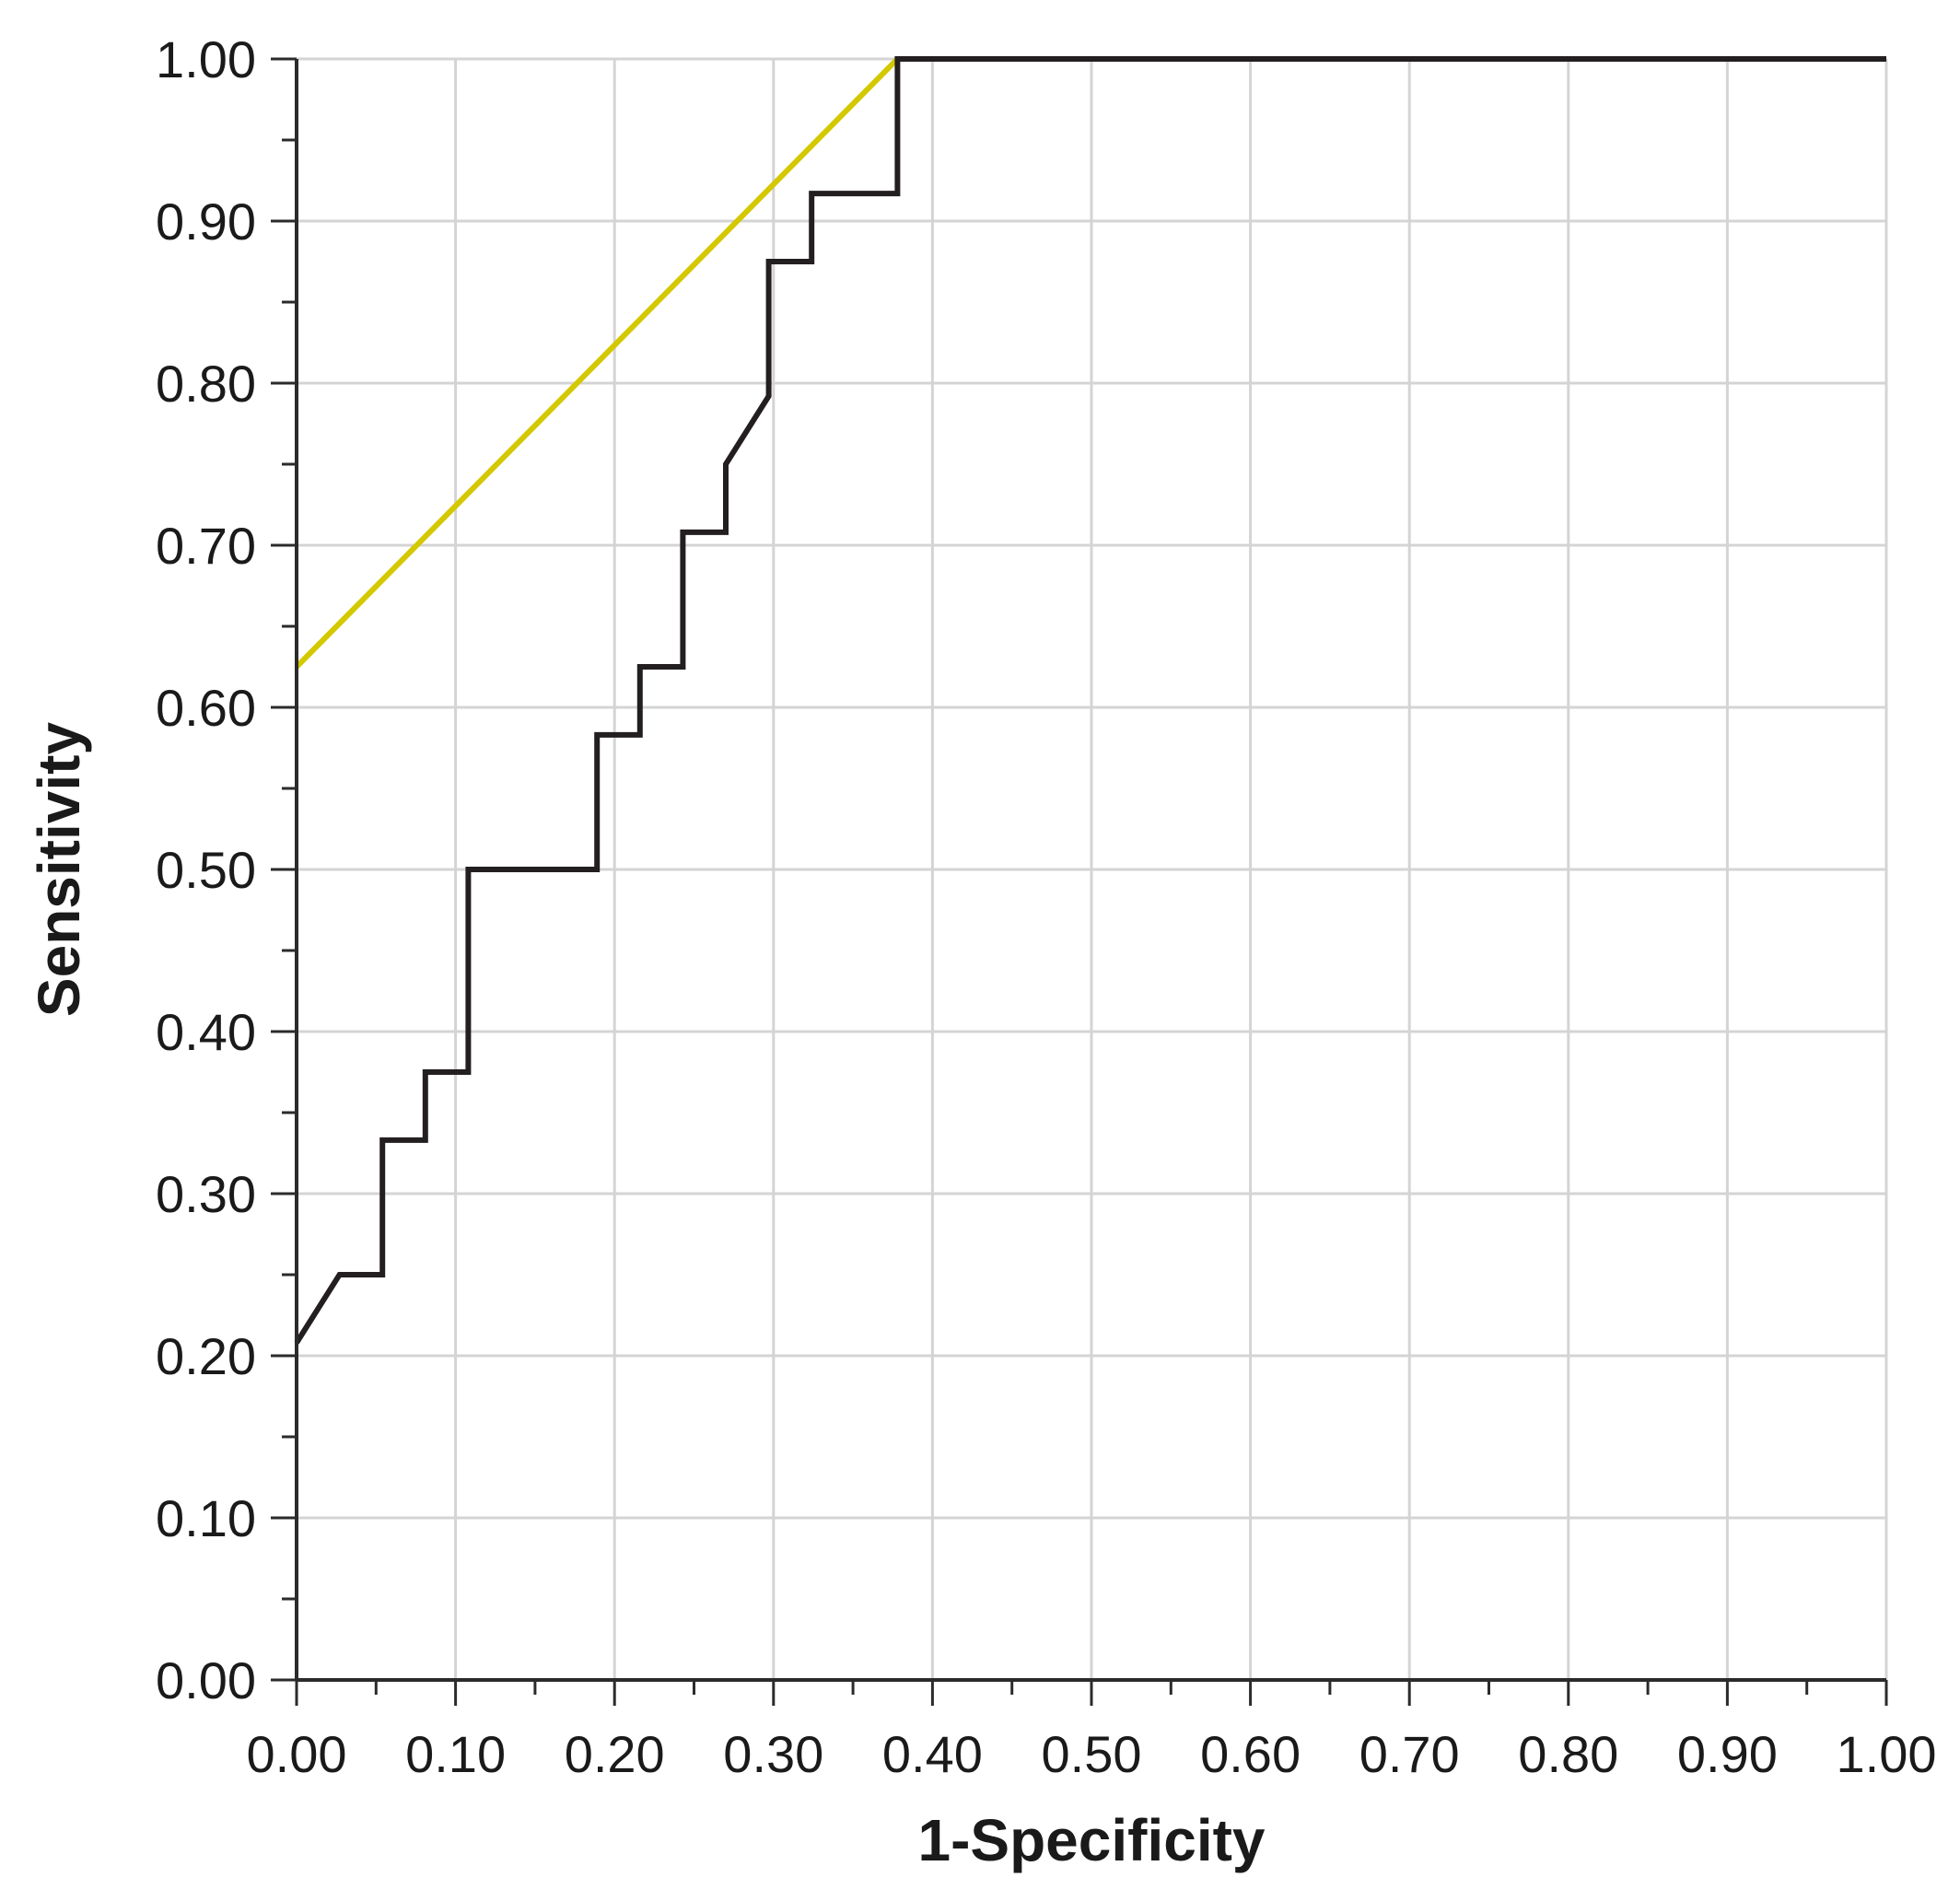  Describe the element at coordinates (206, 870) in the screenshot. I see `y-tick-label: 0.50` at that location.